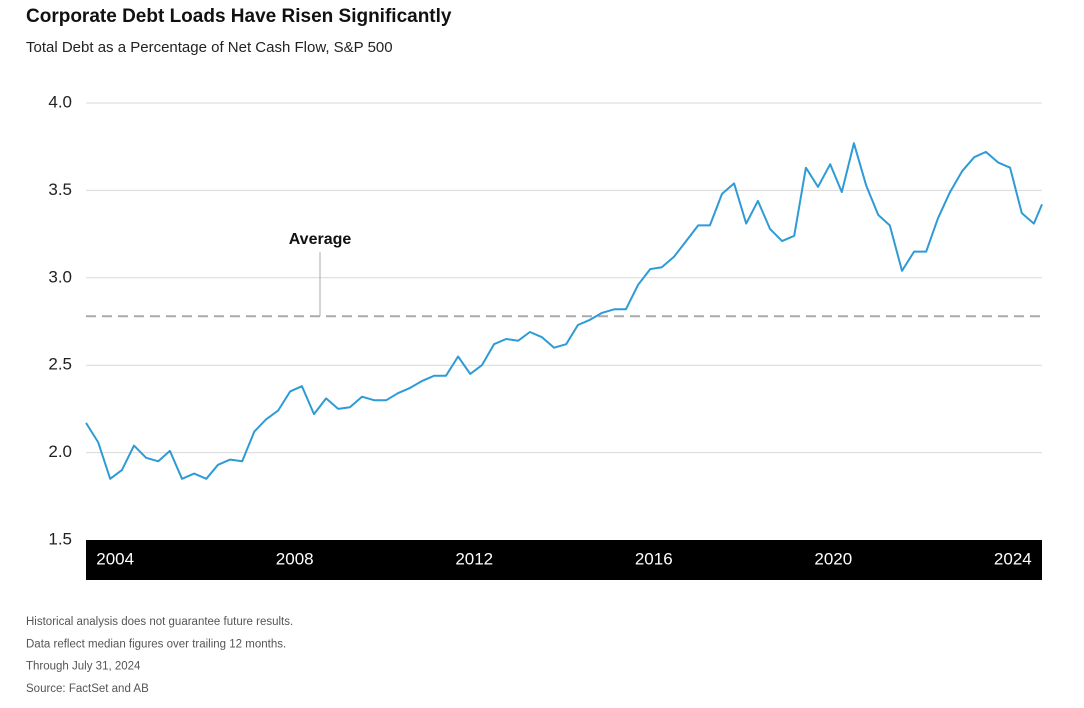  Describe the element at coordinates (564, 560) in the screenshot. I see `x-axis-band` at that location.